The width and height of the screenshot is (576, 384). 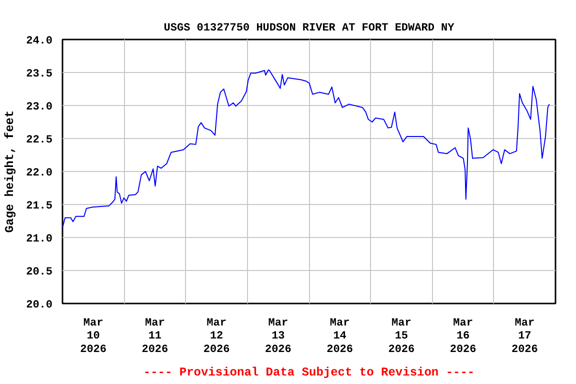 What do you see at coordinates (309, 28) in the screenshot?
I see `chart-title: USGS 01327750 HUDSON RIVER AT FORT EDWARD NY` at bounding box center [309, 28].